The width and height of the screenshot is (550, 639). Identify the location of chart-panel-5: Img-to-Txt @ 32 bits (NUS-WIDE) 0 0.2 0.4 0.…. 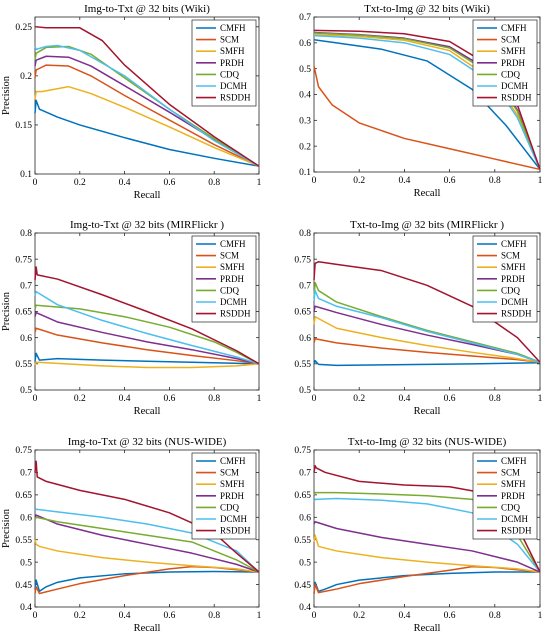
(131, 535).